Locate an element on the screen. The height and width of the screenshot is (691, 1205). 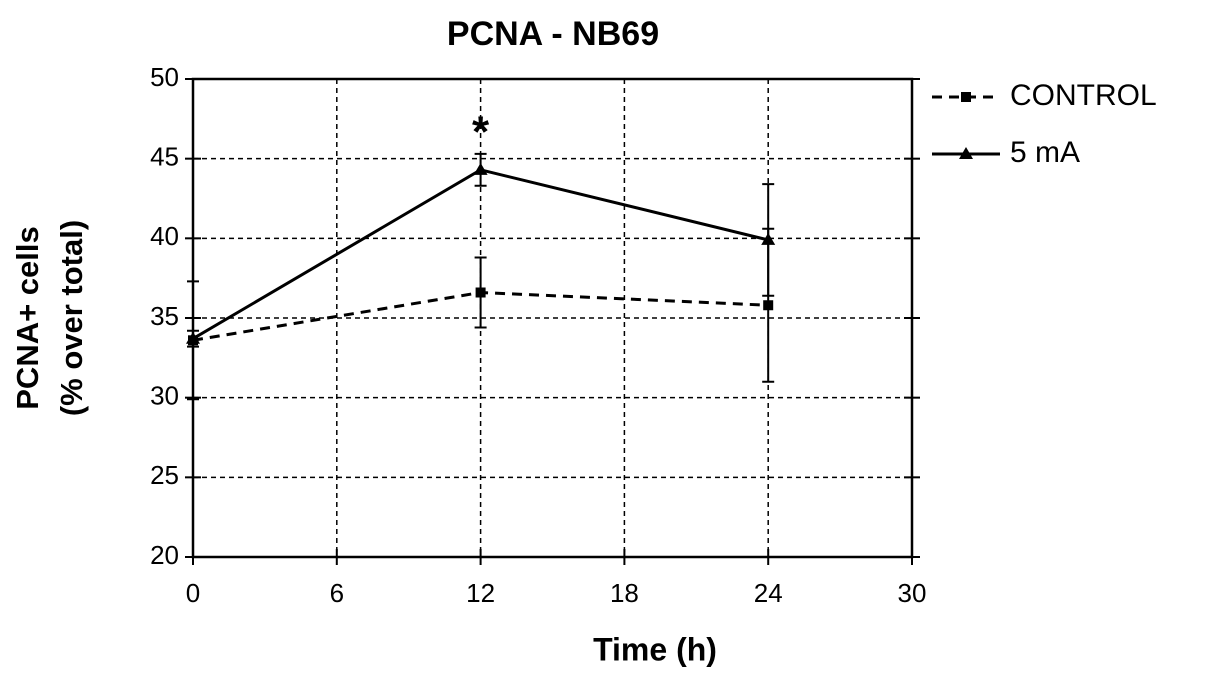
y-tick-label: 40 is located at coordinates (164, 236).